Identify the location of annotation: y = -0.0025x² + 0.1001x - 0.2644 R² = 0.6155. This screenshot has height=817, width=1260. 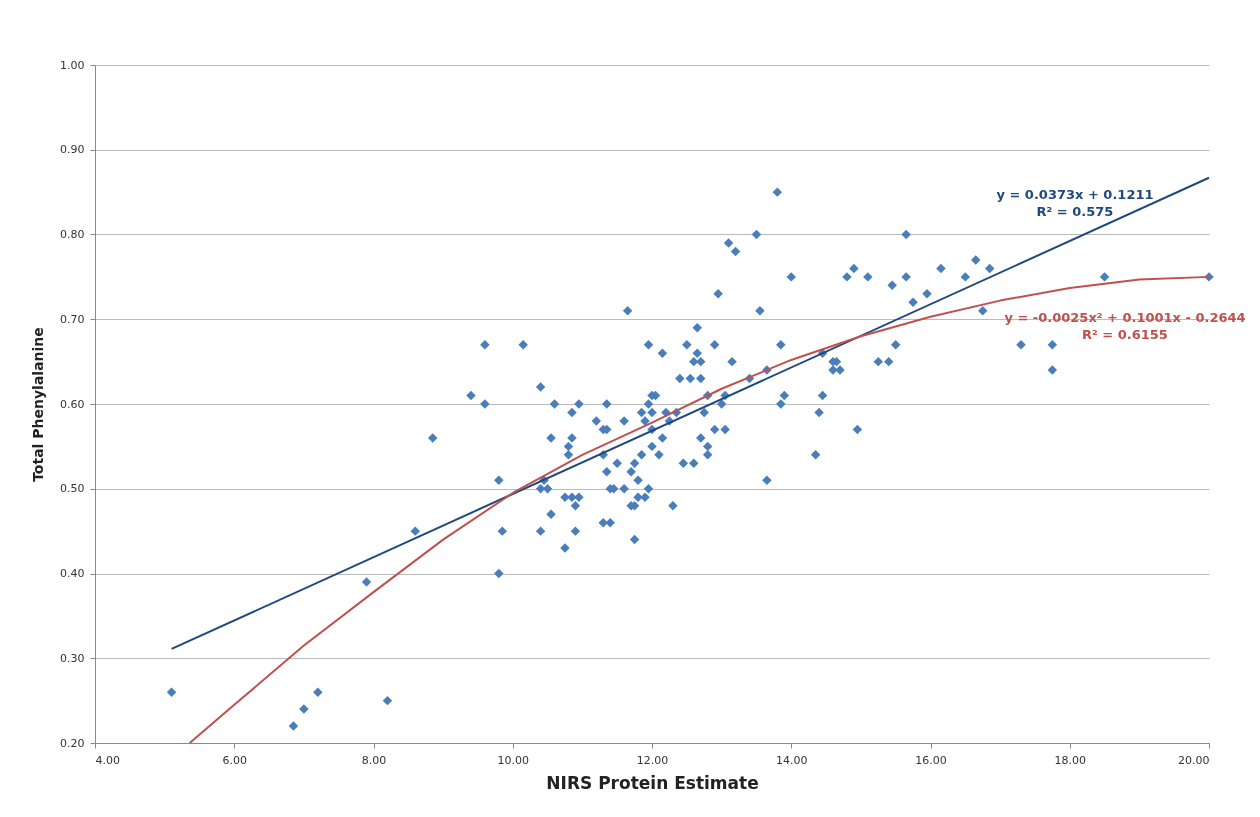
(1125, 325).